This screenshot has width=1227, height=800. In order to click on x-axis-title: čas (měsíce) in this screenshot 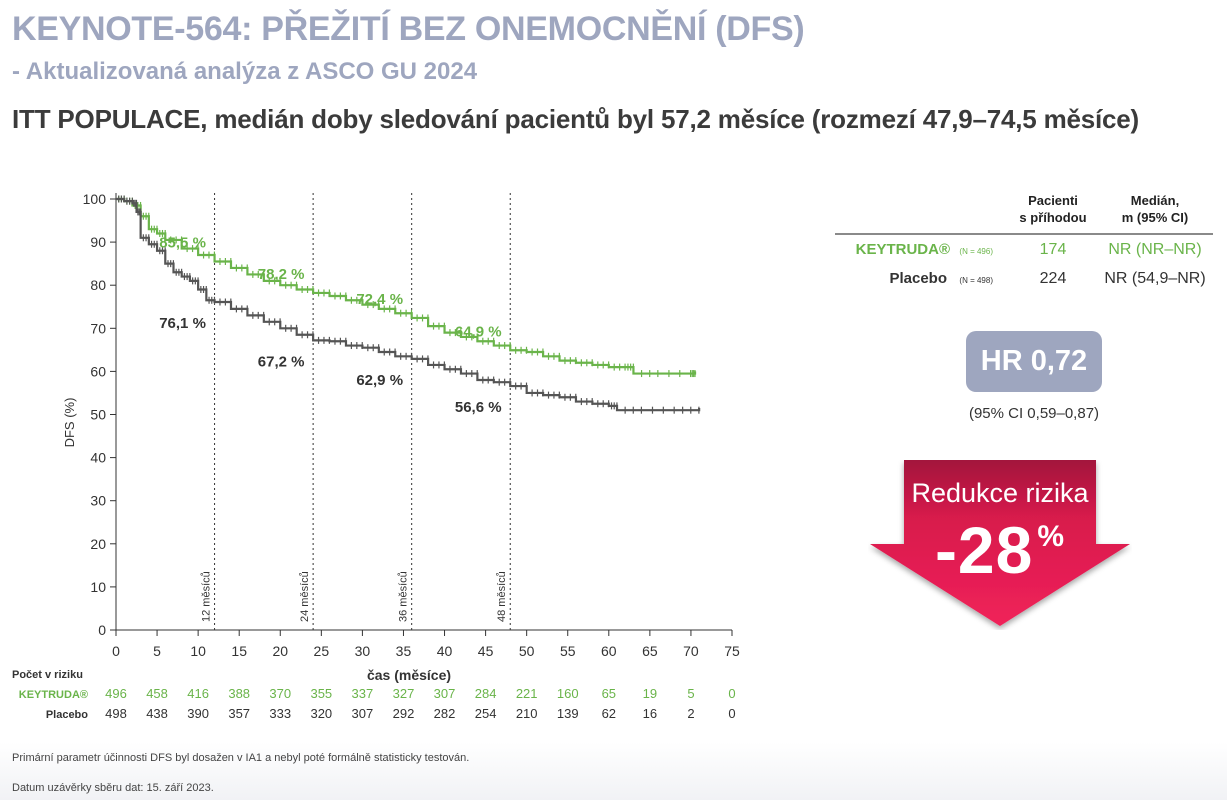, I will do `click(409, 675)`.